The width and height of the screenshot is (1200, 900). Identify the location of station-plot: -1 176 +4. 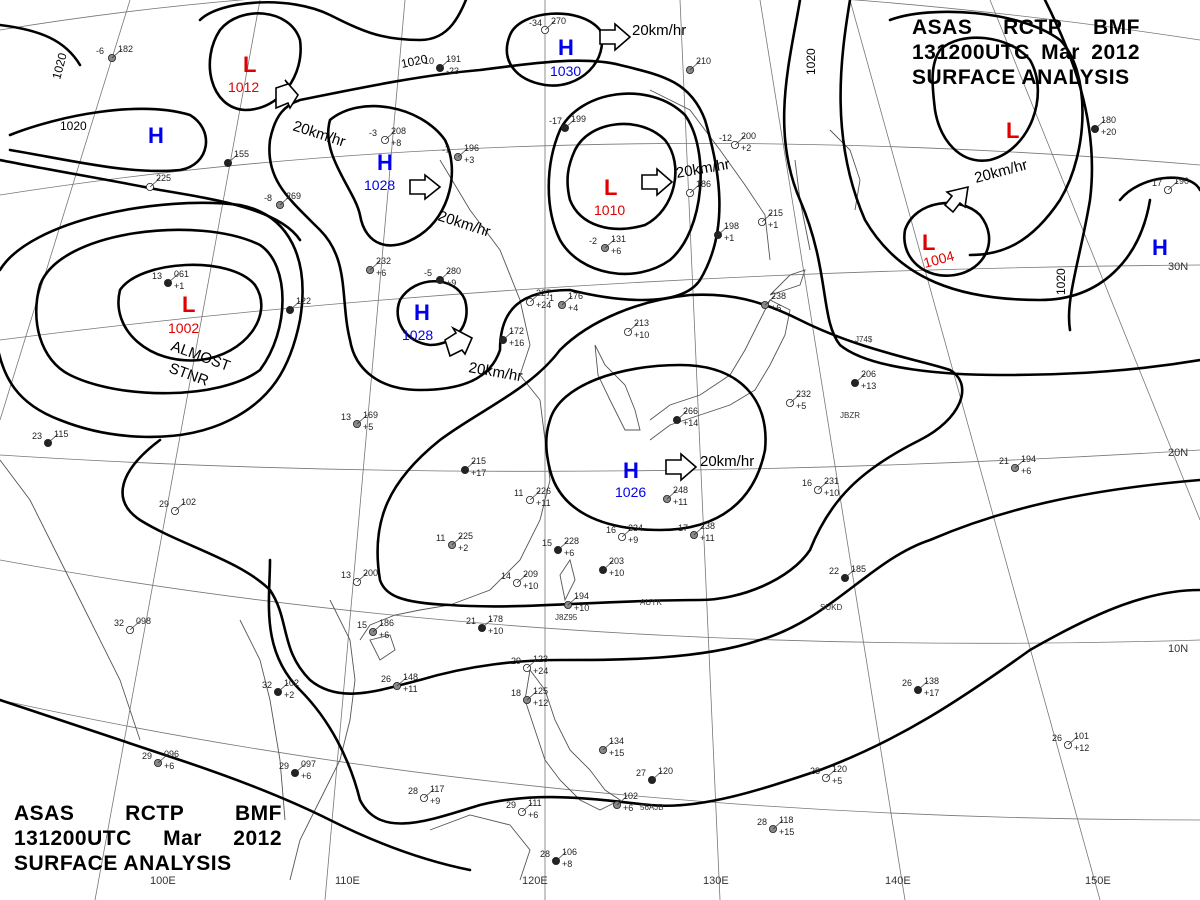
(564, 302).